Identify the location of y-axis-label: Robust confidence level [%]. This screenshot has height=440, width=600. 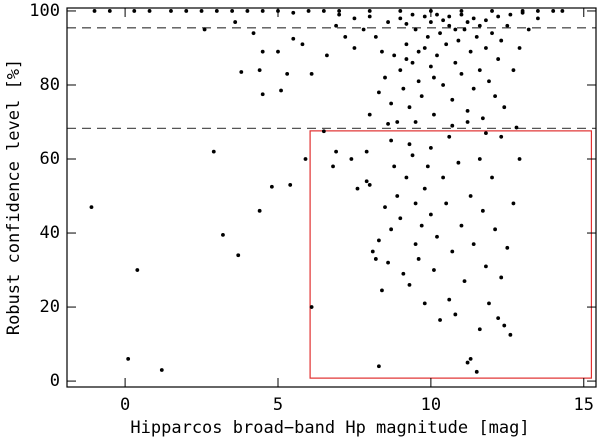
(14, 197).